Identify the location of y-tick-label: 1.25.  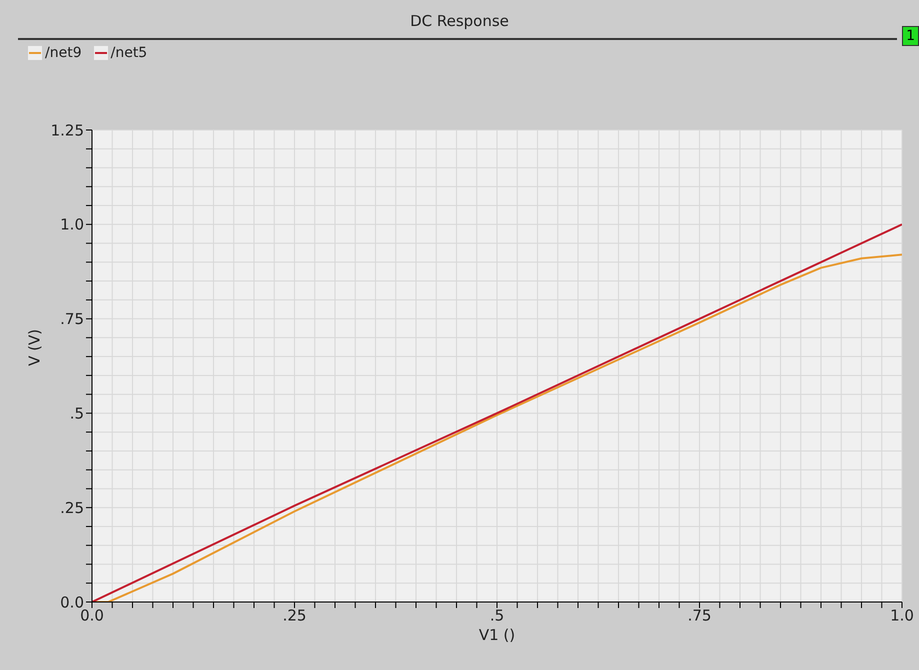
(67, 130).